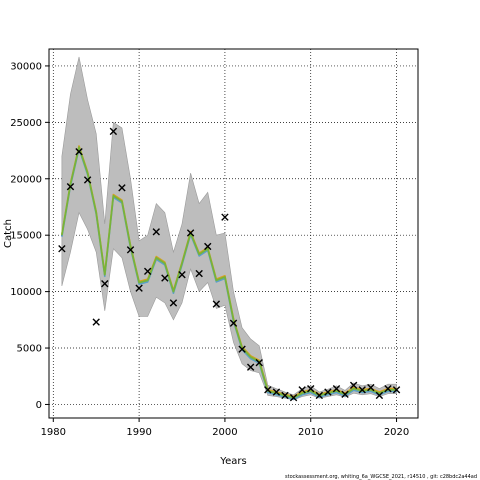  What do you see at coordinates (29, 349) in the screenshot?
I see `y-tick-label: 5000` at bounding box center [29, 349].